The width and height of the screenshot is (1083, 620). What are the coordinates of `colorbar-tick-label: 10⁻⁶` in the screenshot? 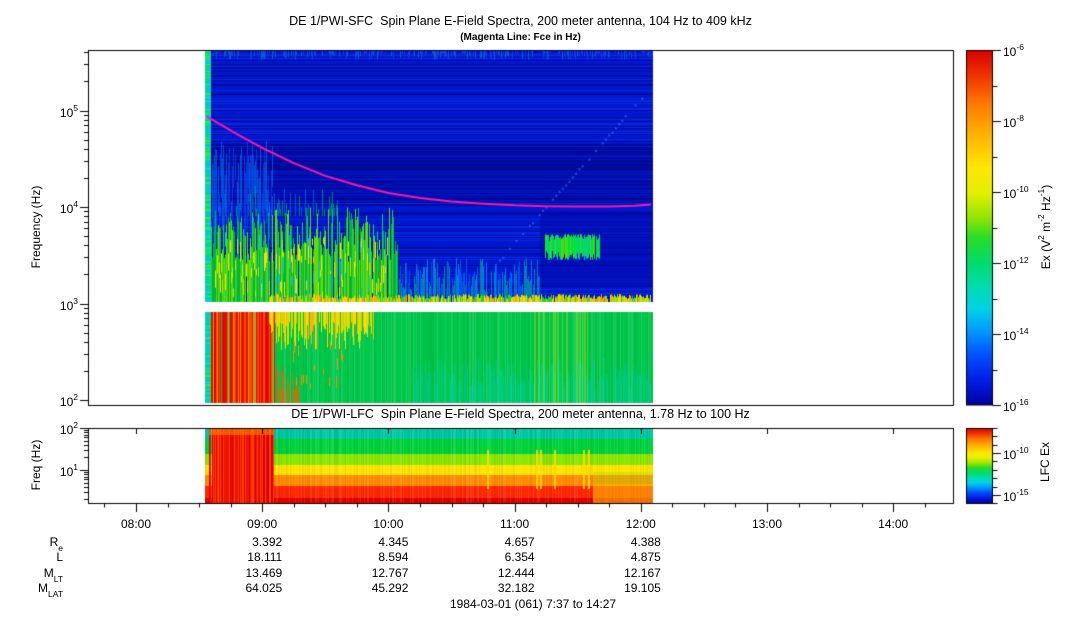 It's located at (1013, 50).